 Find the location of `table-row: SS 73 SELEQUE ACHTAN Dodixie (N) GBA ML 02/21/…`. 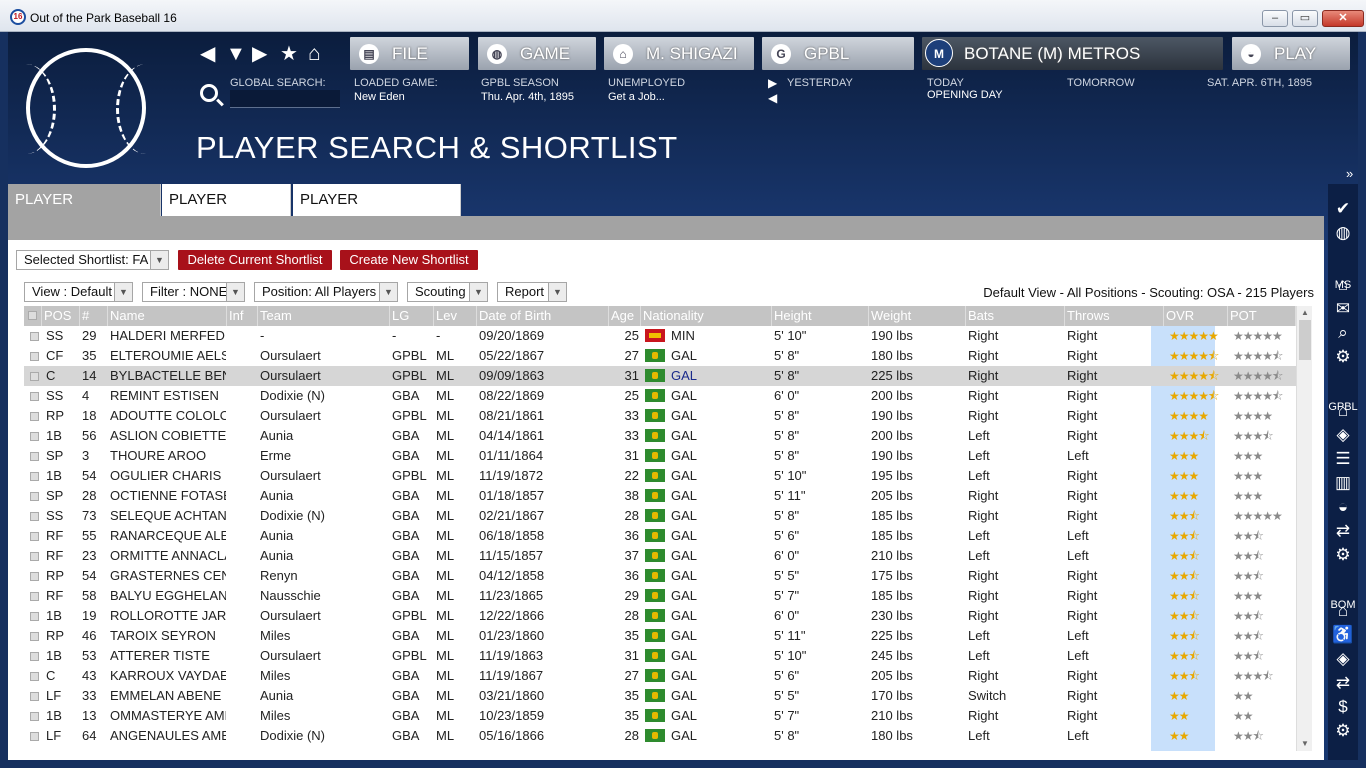

table-row: SS 73 SELEQUE ACHTAN Dodixie (N) GBA ML 02/21/… is located at coordinates (660, 516).